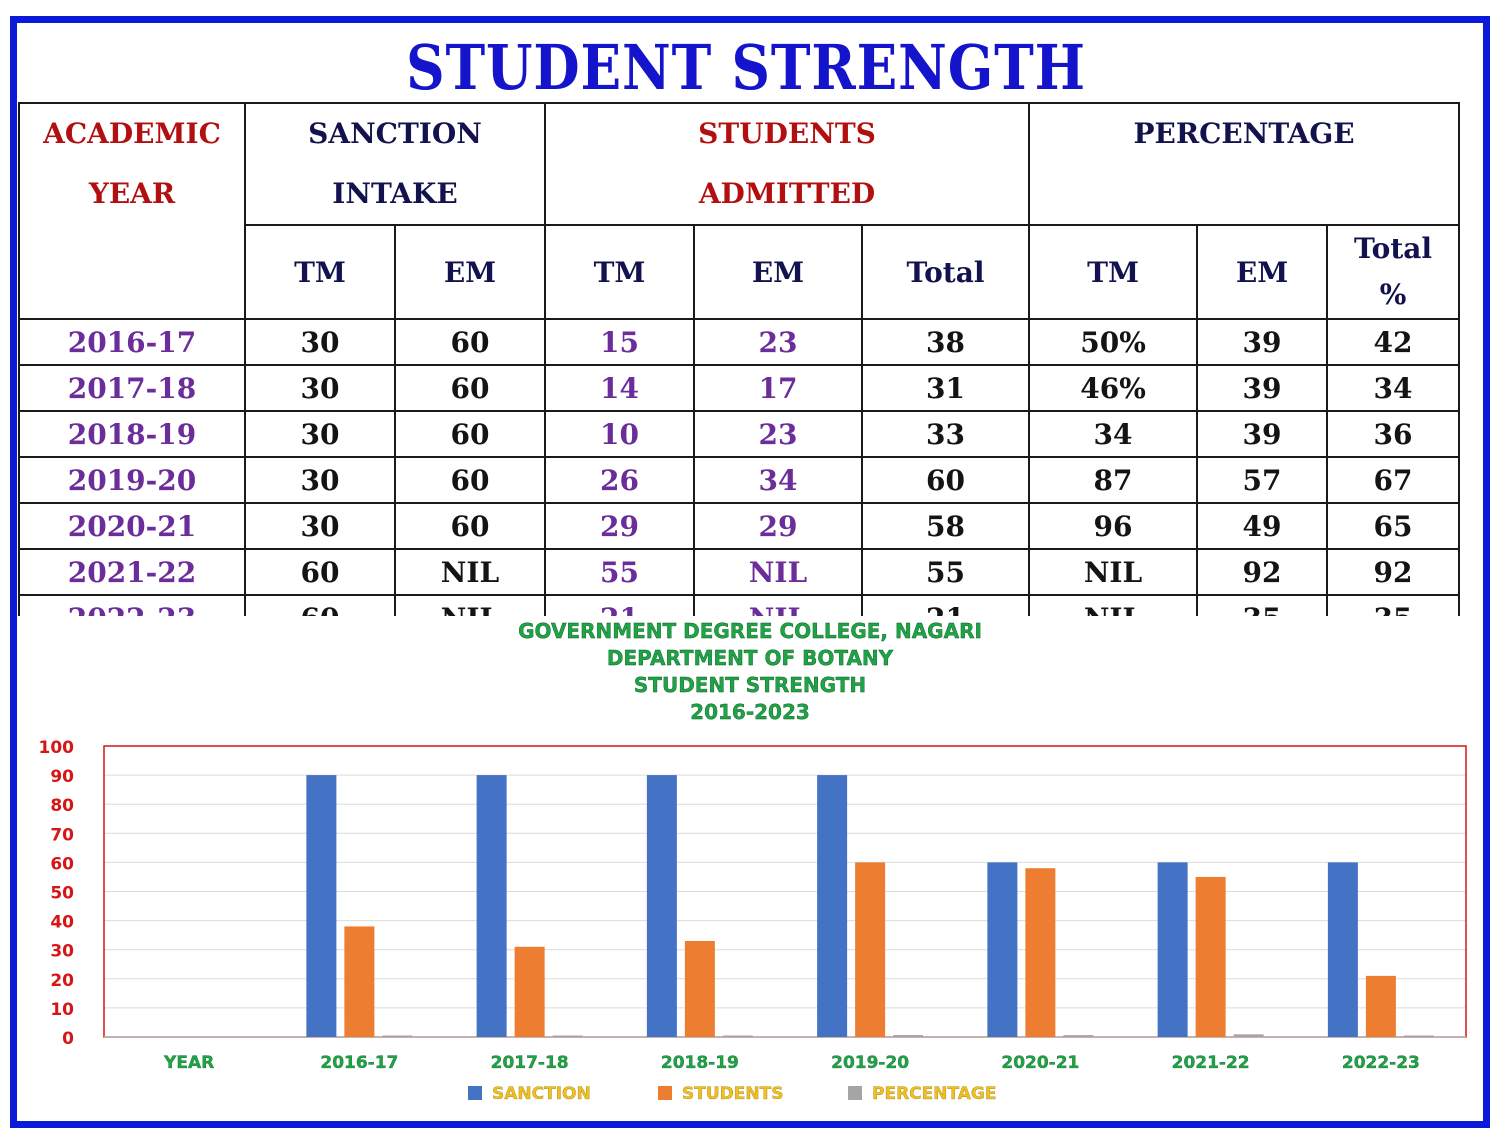 Image resolution: width=1492 pixels, height=1128 pixels. I want to click on y-tick-label: 50, so click(62, 894).